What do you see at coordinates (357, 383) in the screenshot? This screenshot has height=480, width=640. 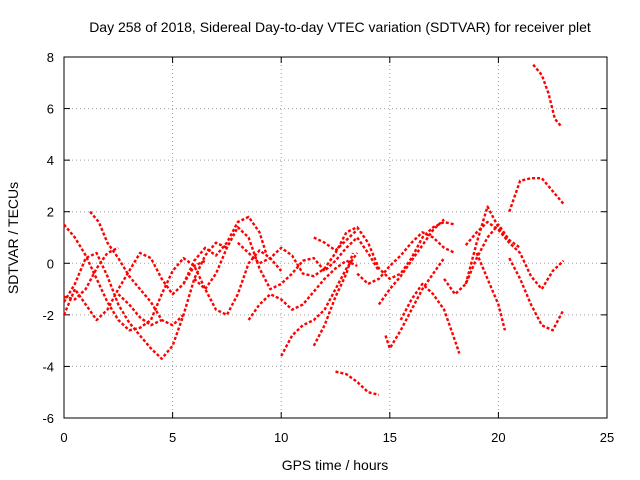 I see `series-s14` at bounding box center [357, 383].